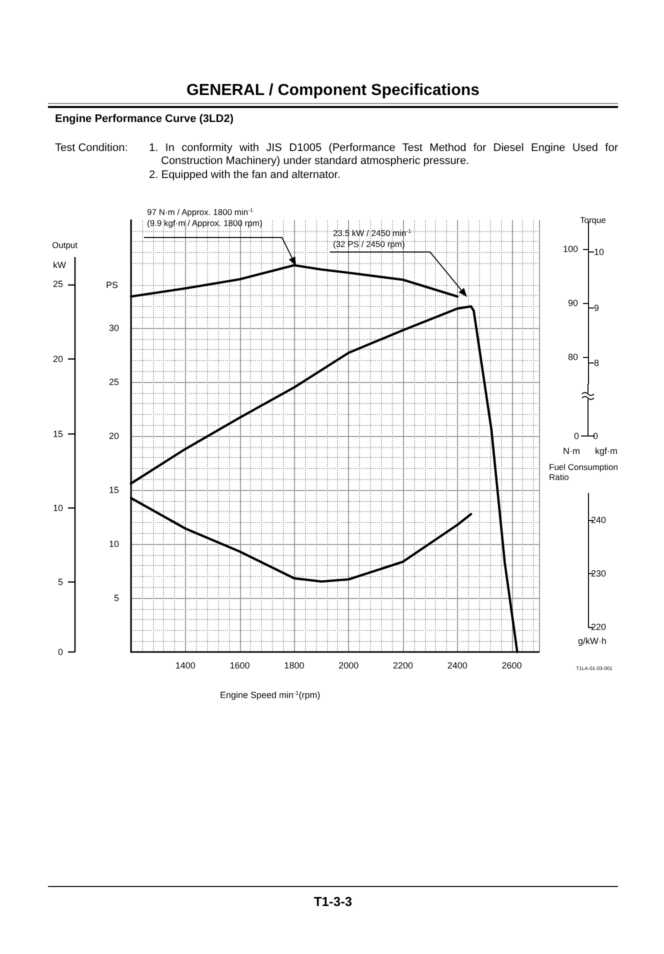  What do you see at coordinates (59, 265) in the screenshot?
I see `text: kW` at bounding box center [59, 265].